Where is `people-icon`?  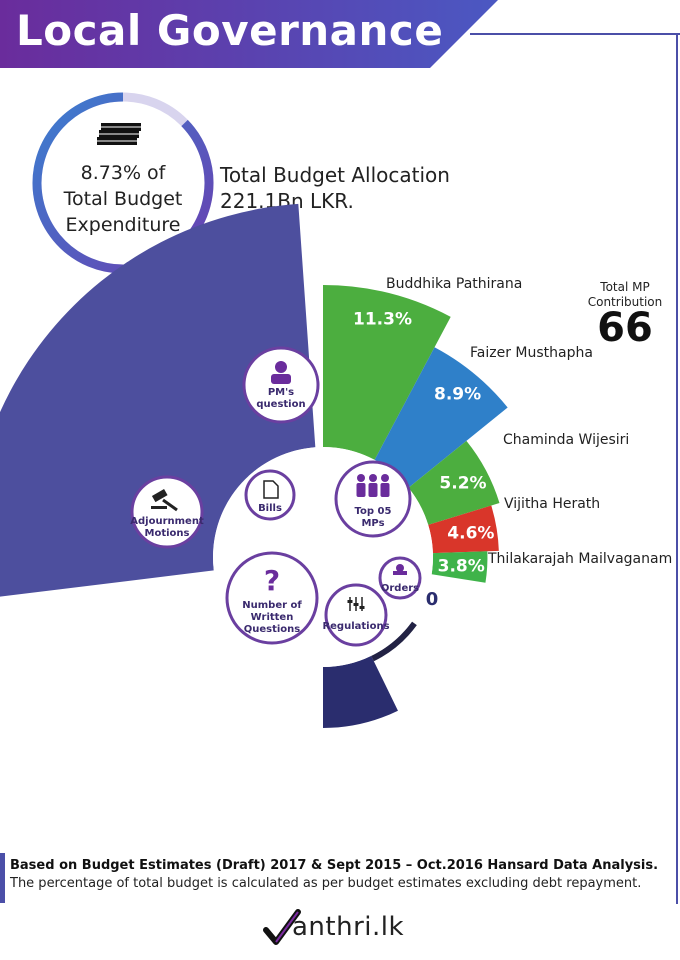
people-icon is located at coordinates (373, 485).